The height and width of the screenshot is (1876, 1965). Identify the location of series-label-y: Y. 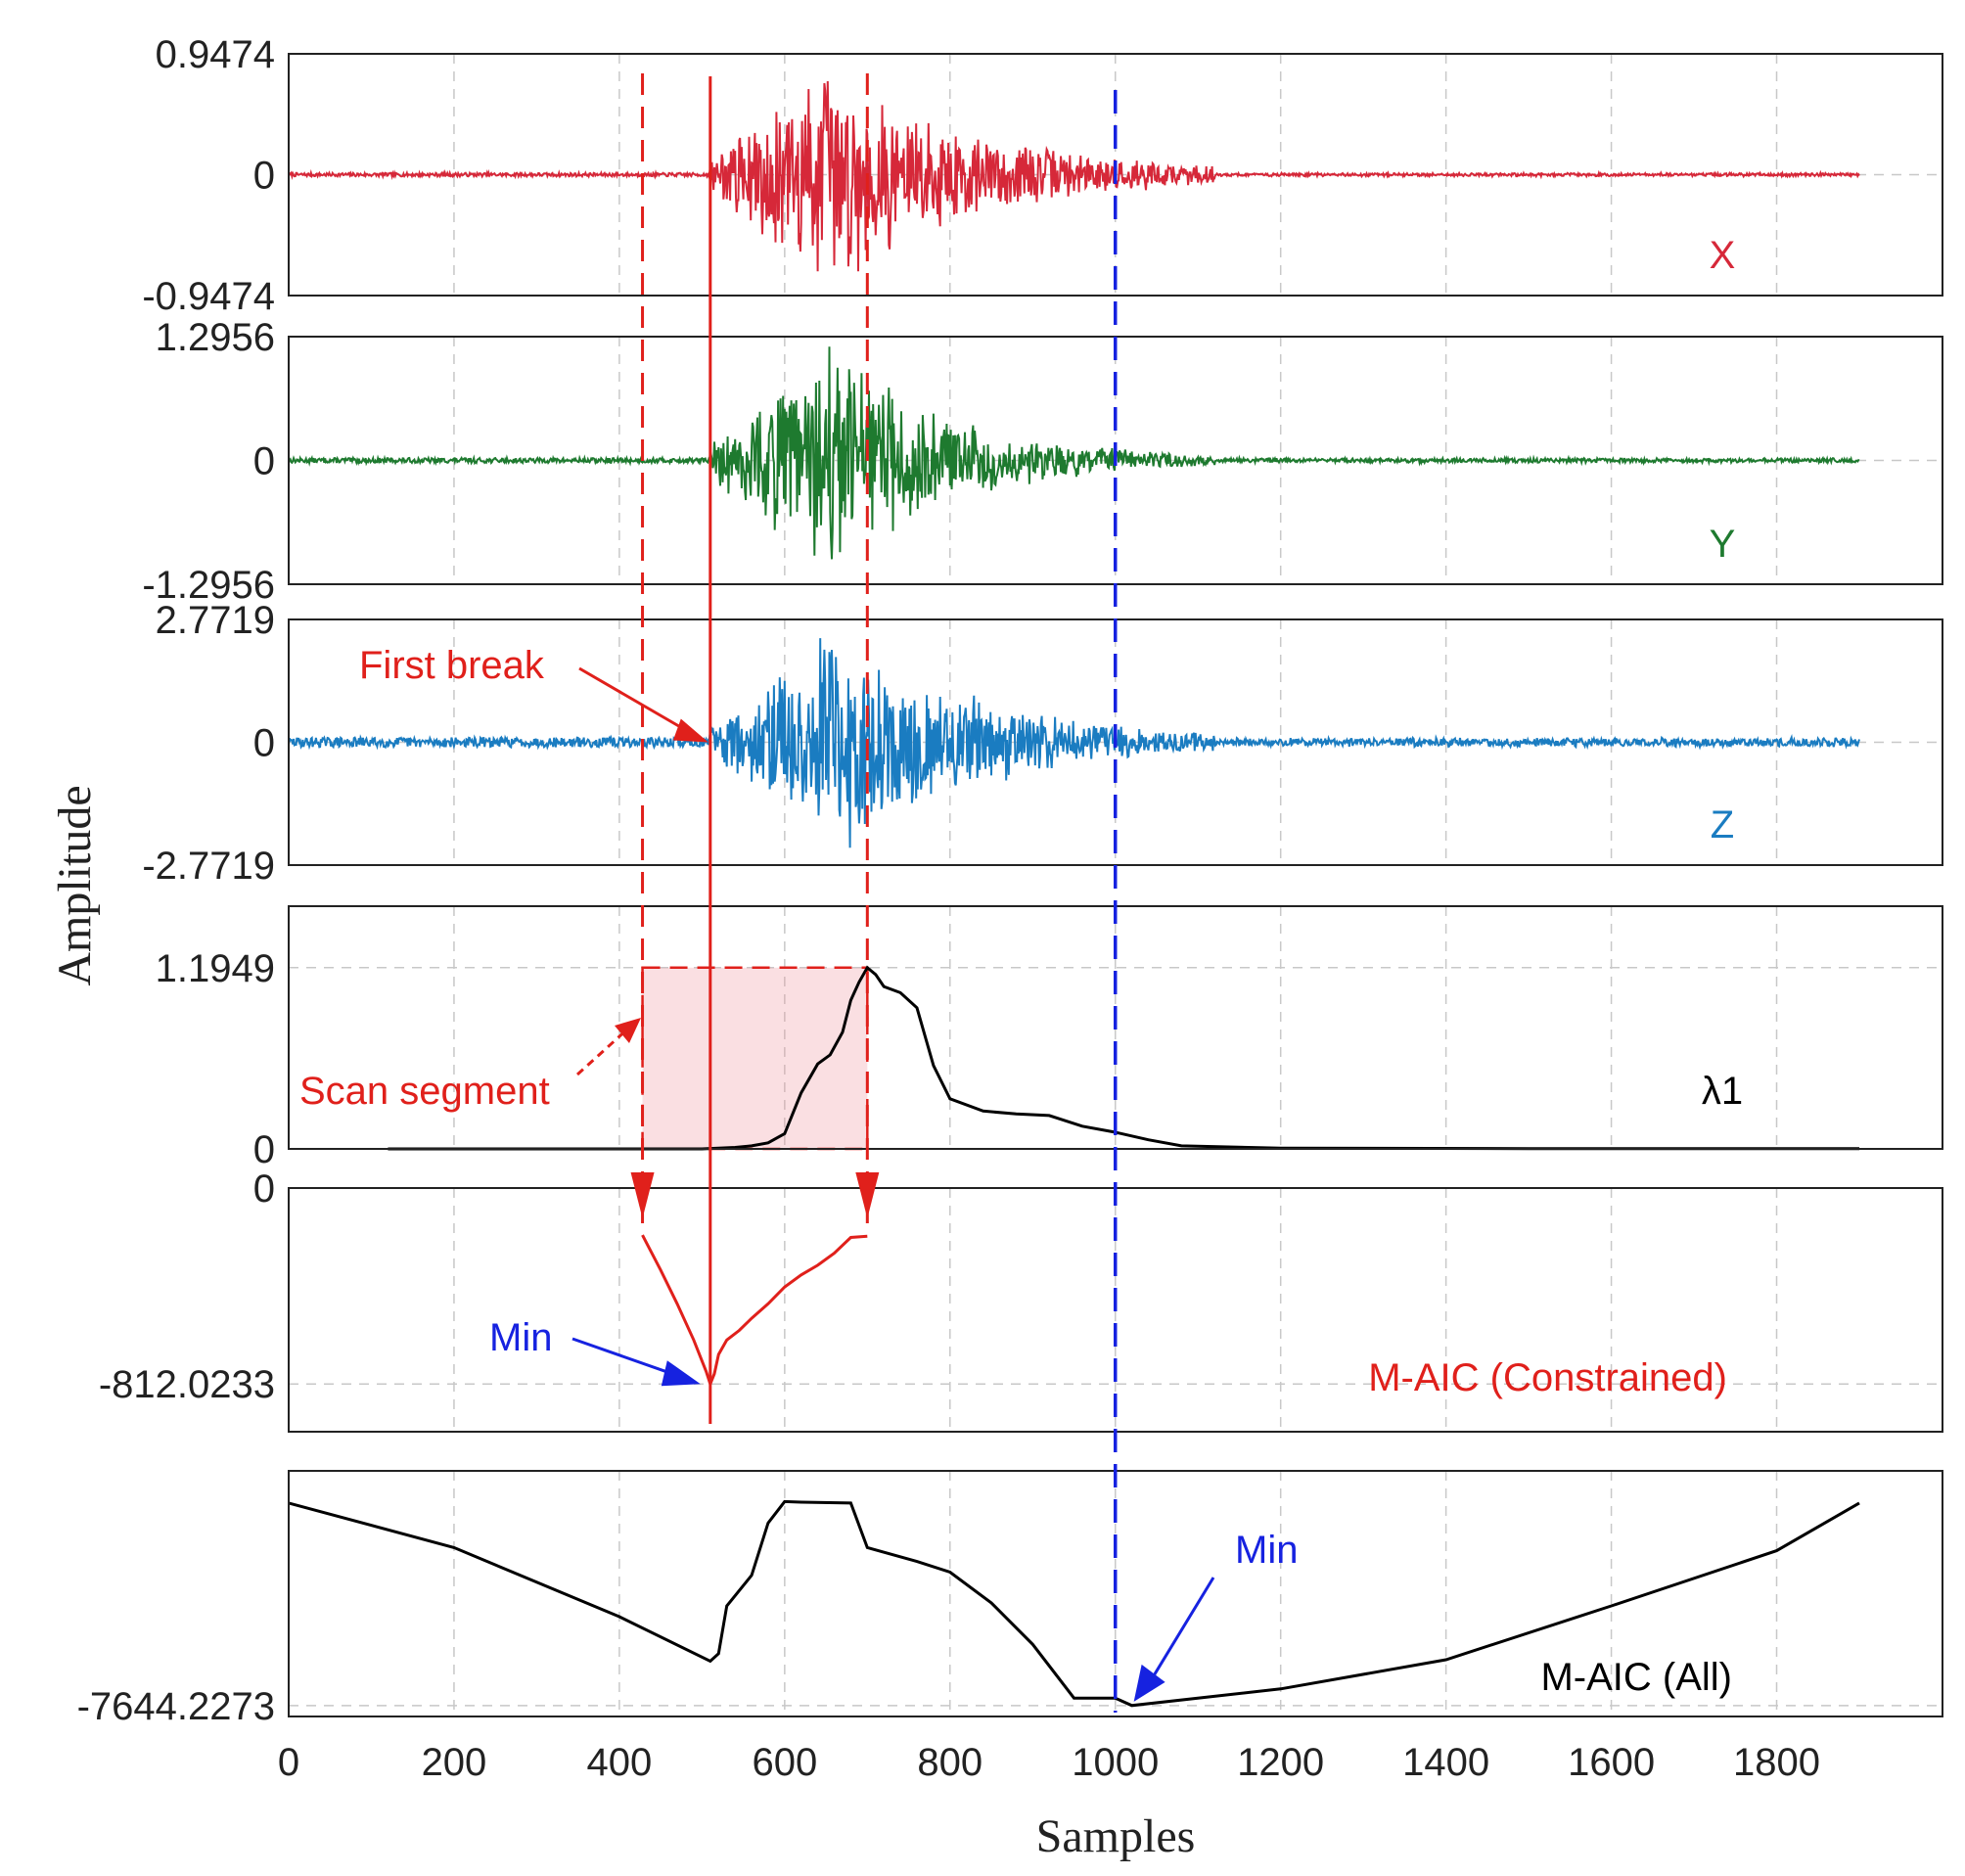
(1723, 544).